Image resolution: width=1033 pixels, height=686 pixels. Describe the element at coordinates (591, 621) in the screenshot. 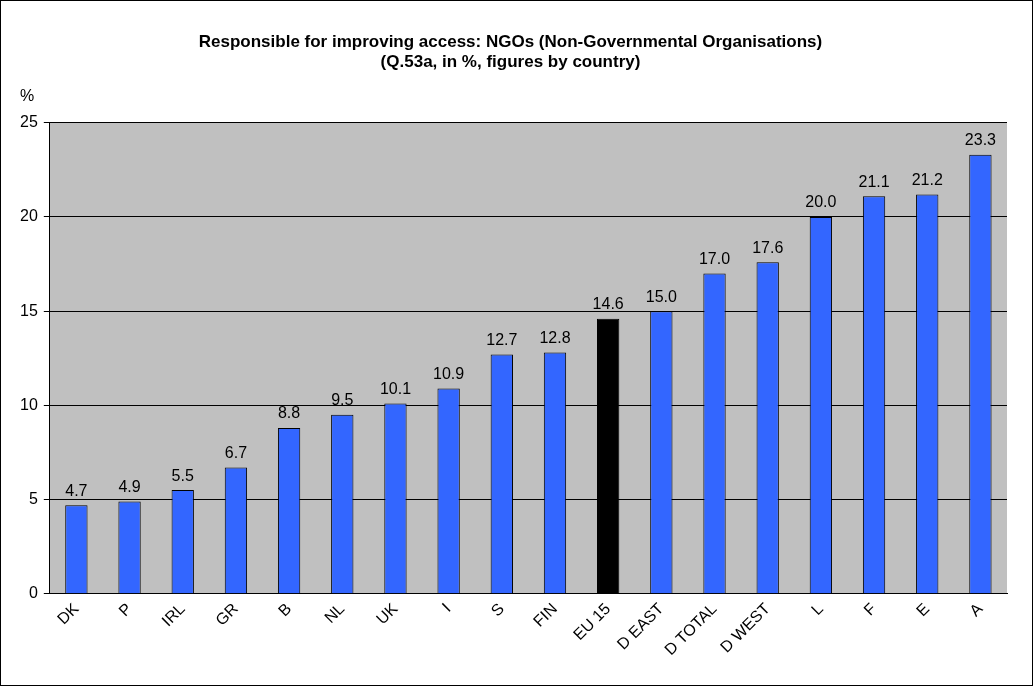

I see `x-tick-label: EU 15` at that location.